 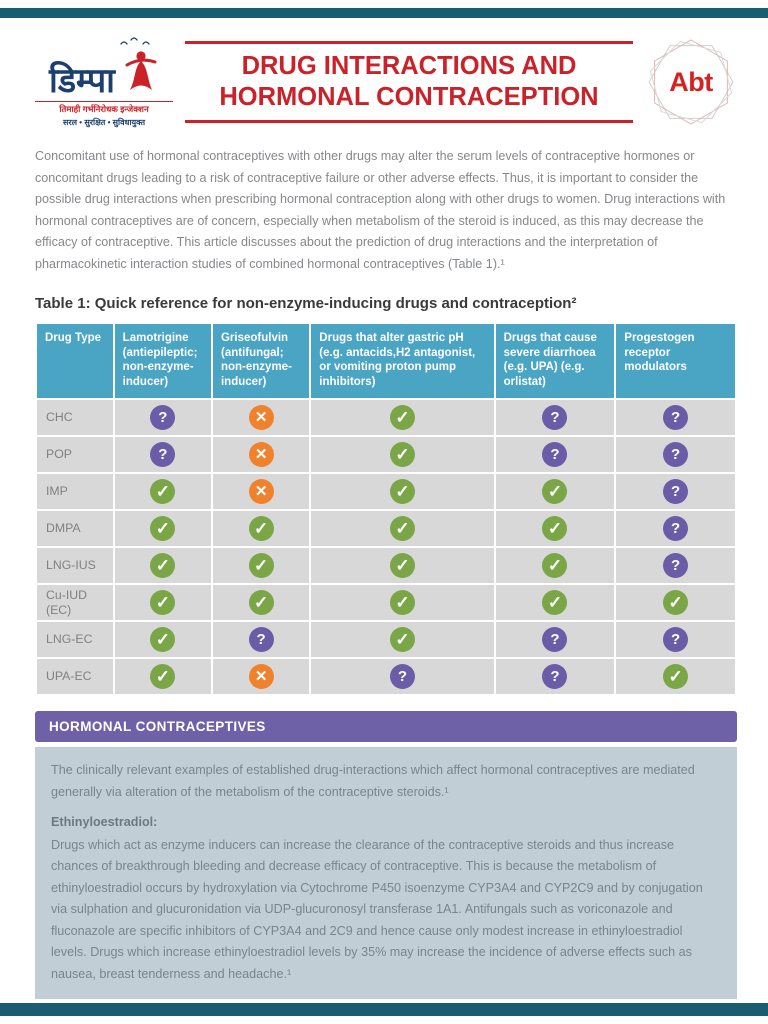 I want to click on title-rule-bottom, so click(x=409, y=121).